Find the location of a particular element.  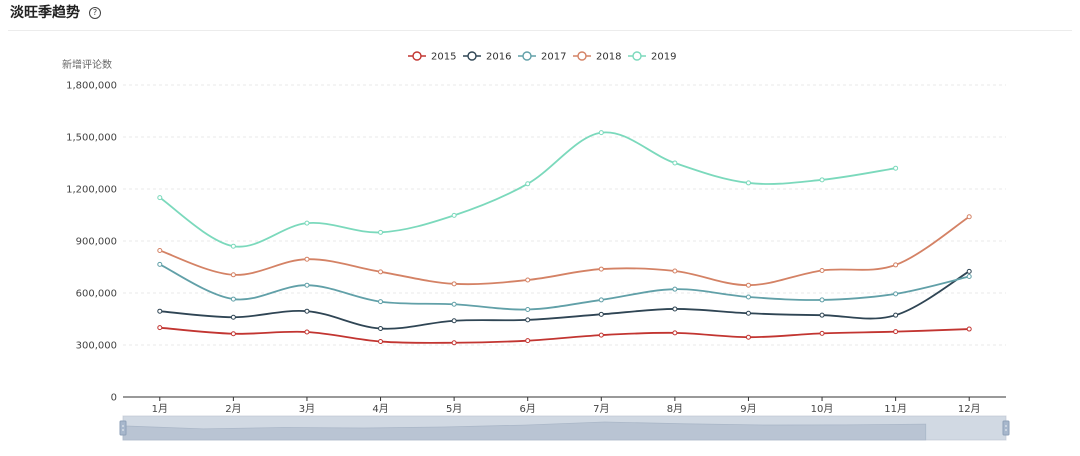

y-tick-label: 1,800,000 is located at coordinates (91, 86).